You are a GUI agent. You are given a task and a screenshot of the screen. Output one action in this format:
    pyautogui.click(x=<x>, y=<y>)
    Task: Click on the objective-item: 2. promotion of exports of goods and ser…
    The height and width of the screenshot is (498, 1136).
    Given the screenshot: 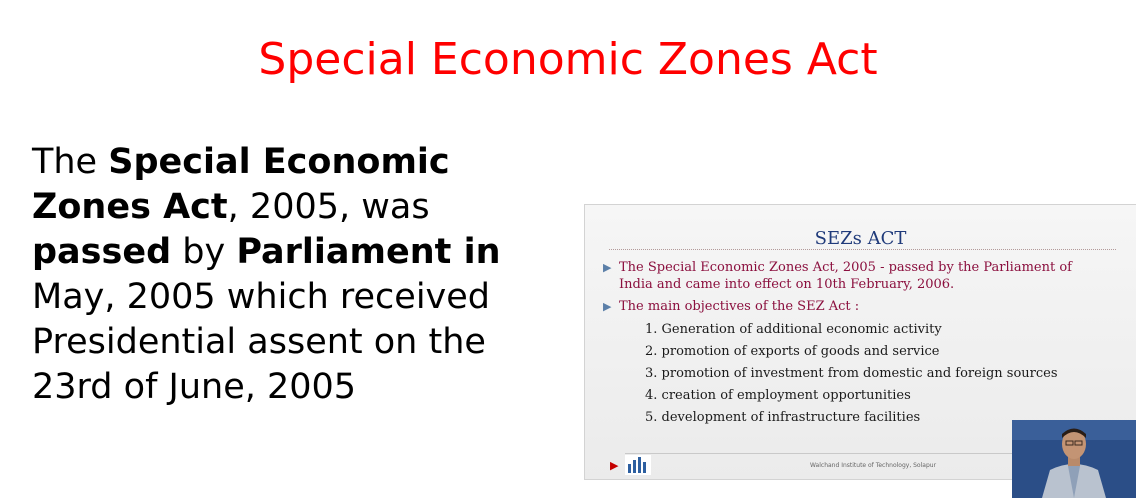 What is the action you would take?
    pyautogui.click(x=792, y=351)
    